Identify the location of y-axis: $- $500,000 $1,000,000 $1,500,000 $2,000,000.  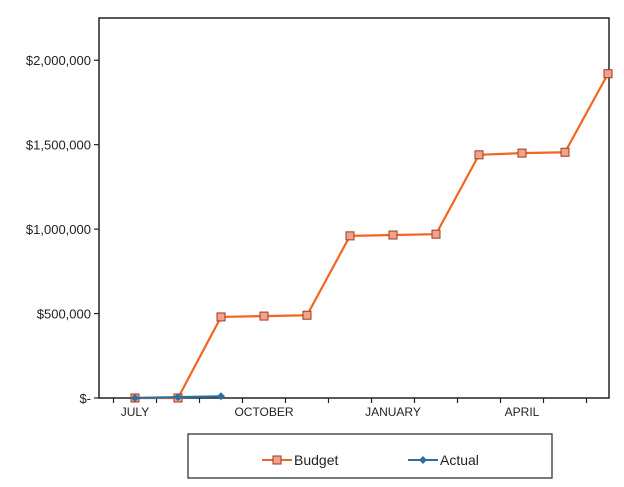
(62, 229).